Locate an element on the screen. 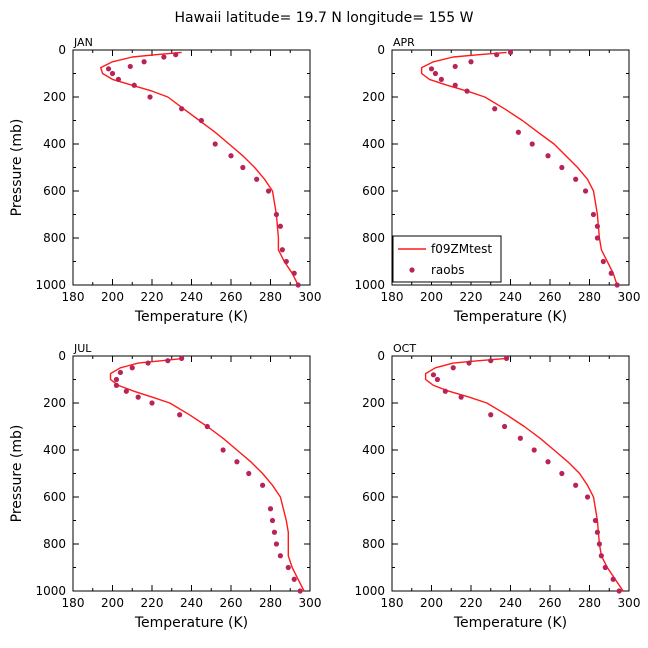 This screenshot has width=648, height=648. x-tick-label: 180 is located at coordinates (392, 297).